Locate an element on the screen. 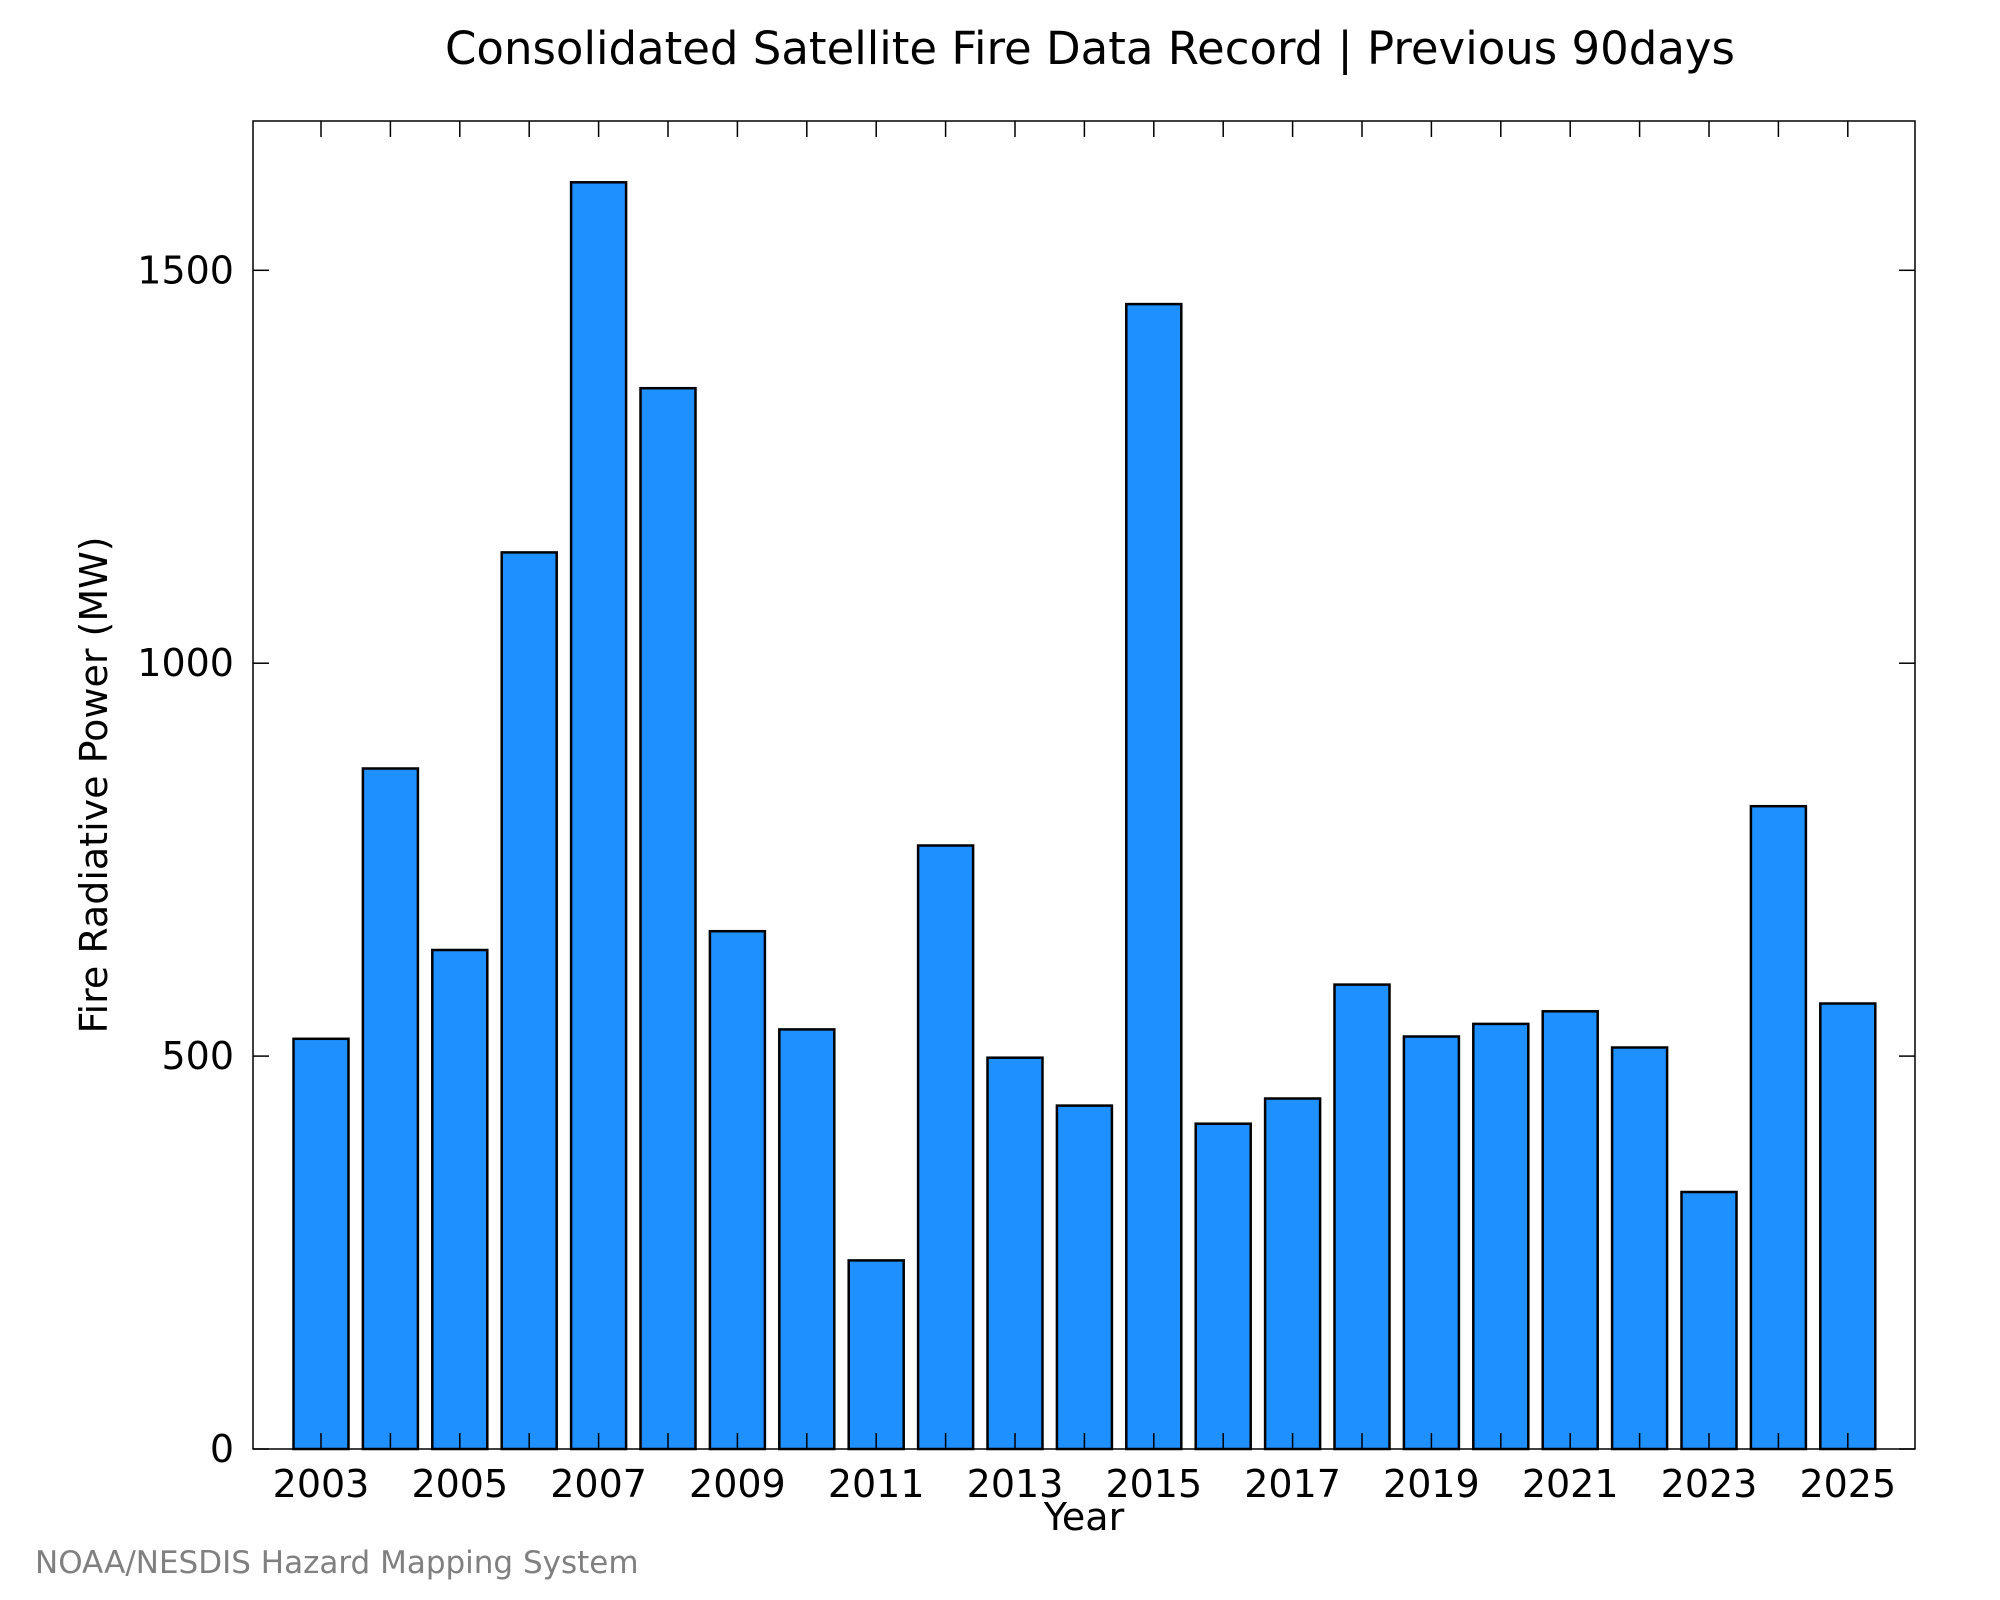 This screenshot has height=1600, width=2000. y-tick-label: 0 is located at coordinates (222, 1449).